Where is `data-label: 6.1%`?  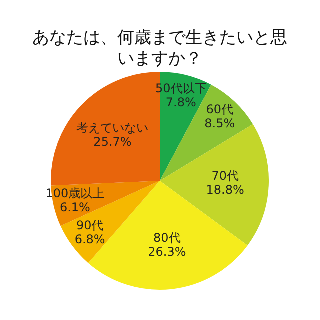
data-label: 6.1% is located at coordinates (75, 207).